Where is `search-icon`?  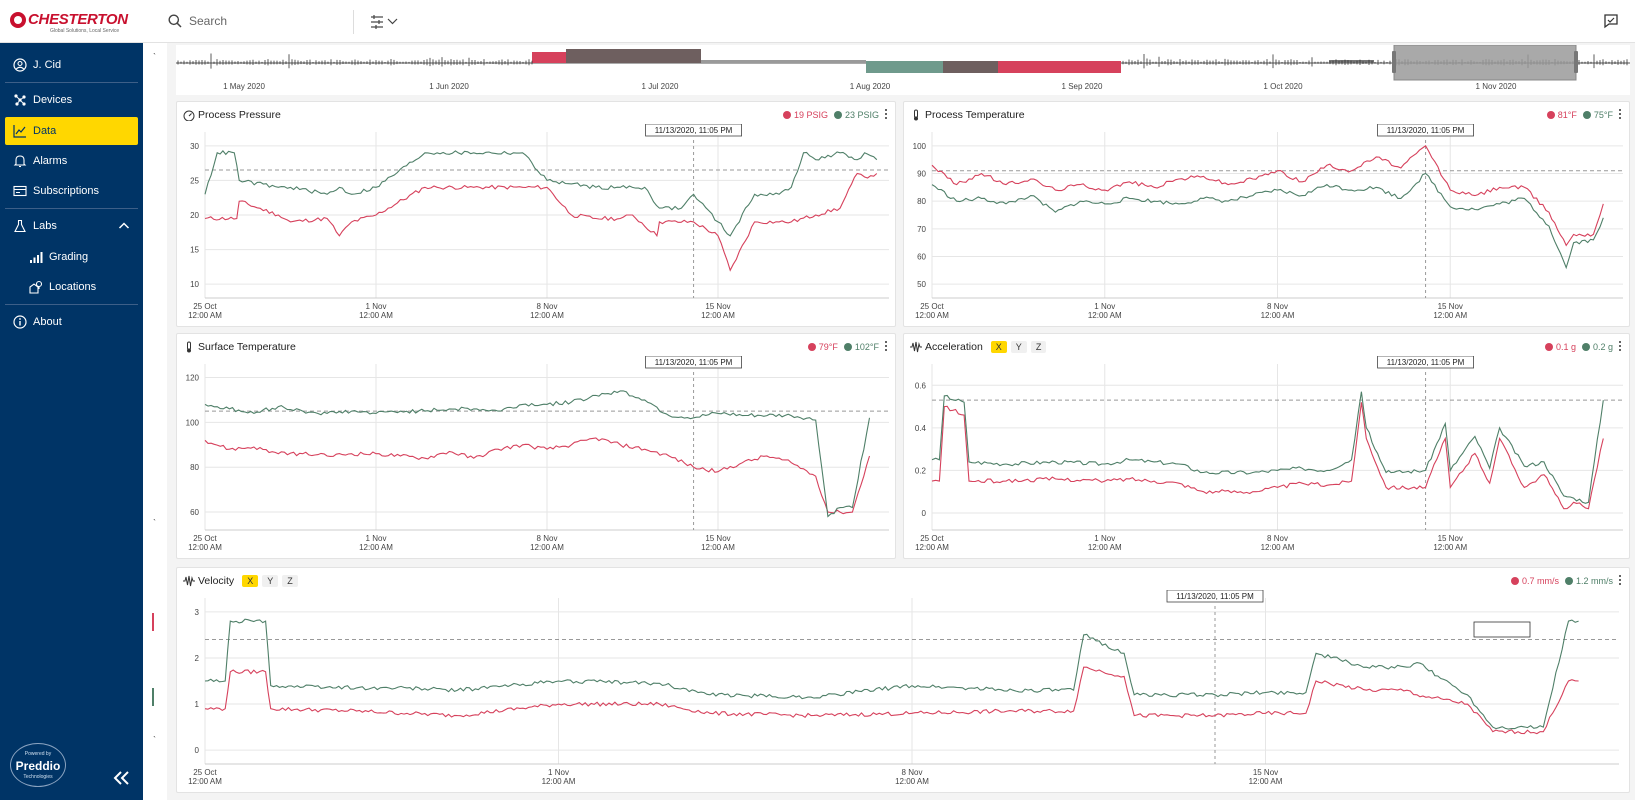
search-icon is located at coordinates (175, 21).